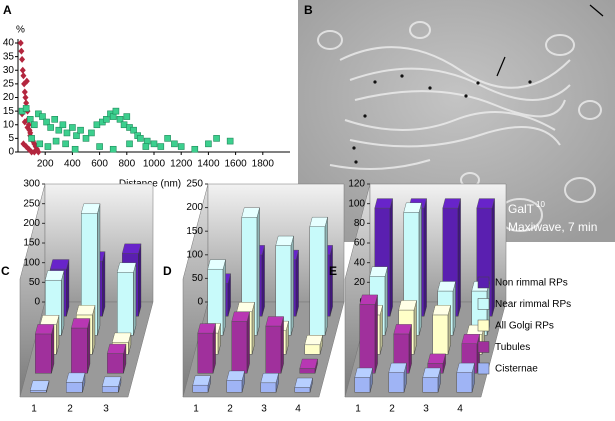  I want to click on x-tick-label: 4, so click(298, 409).